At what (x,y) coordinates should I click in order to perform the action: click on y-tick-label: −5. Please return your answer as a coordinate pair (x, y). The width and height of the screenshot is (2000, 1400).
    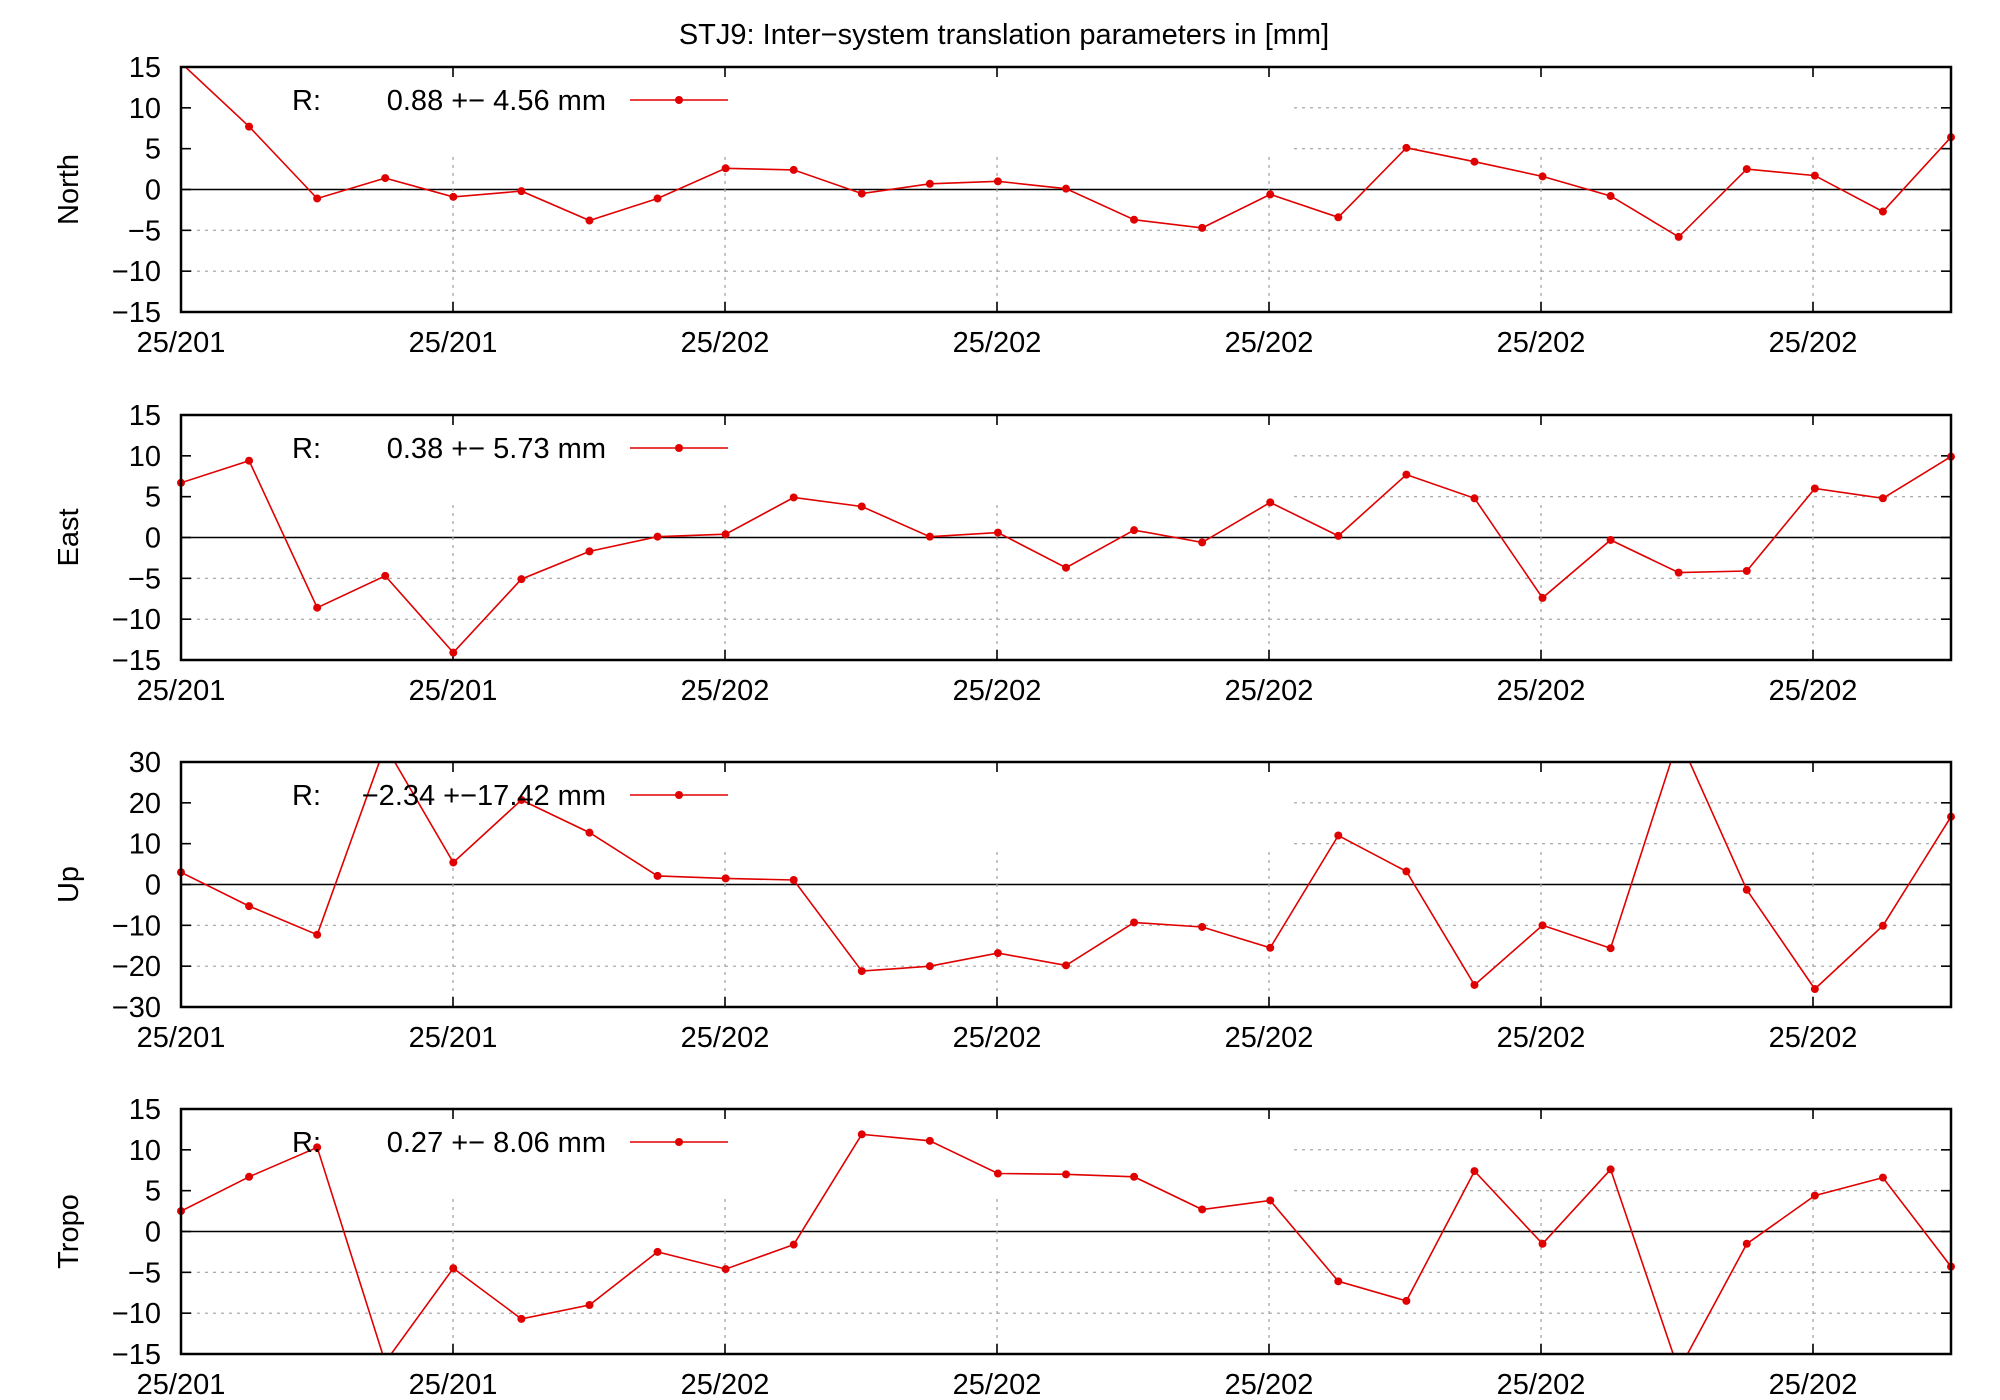
    Looking at the image, I should click on (144, 1273).